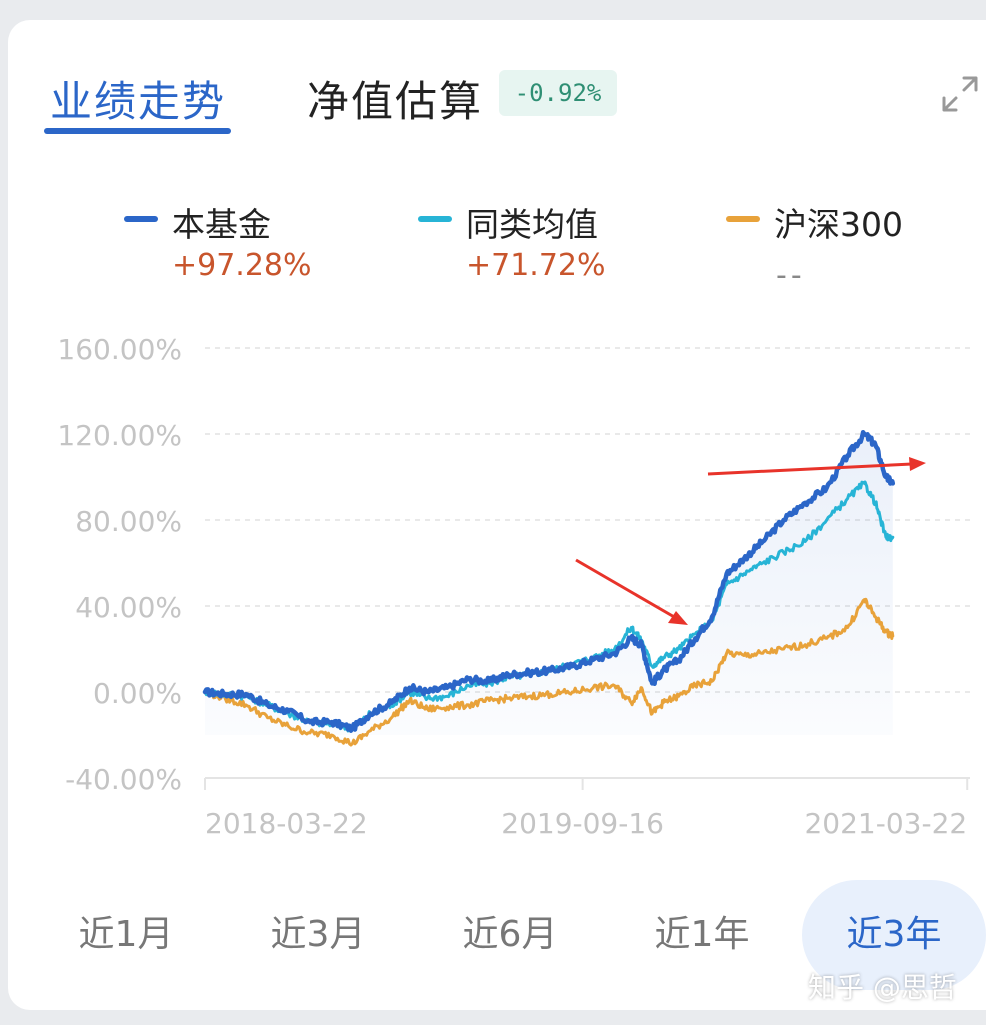  What do you see at coordinates (885, 823) in the screenshot?
I see `x-tick-label: 2021-03-22` at bounding box center [885, 823].